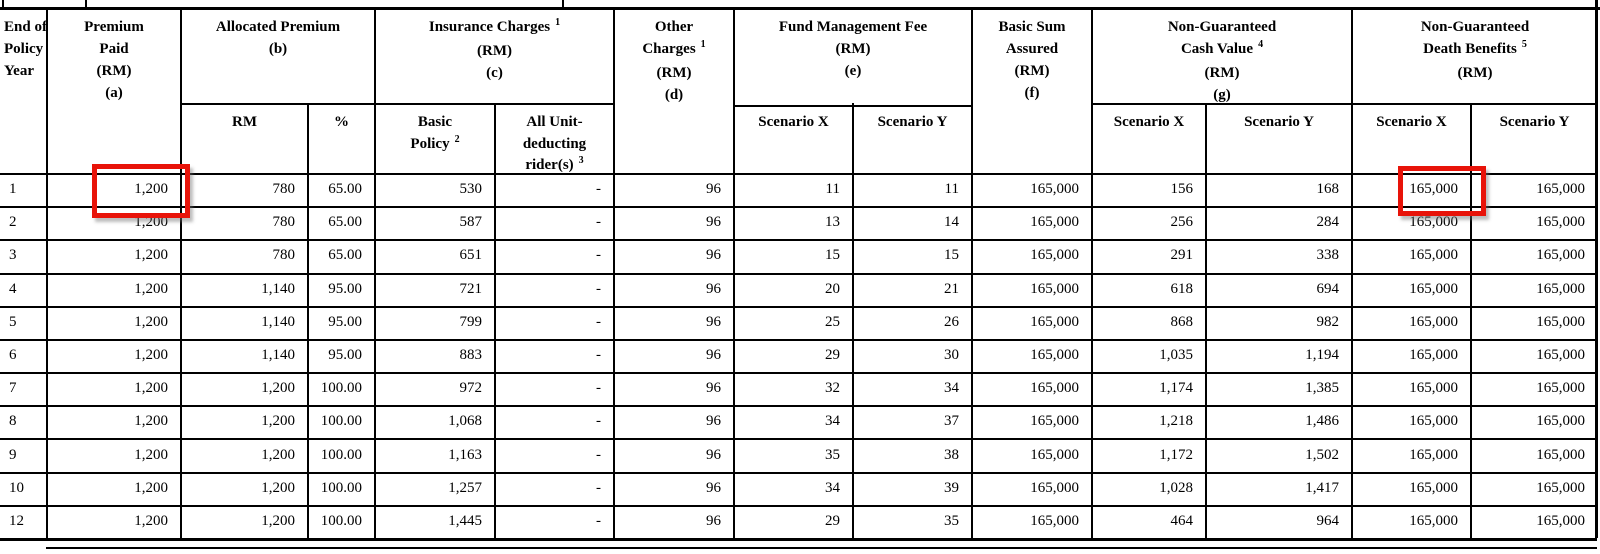 This screenshot has height=554, width=1600. I want to click on subcolumn-header-ngdb-x: Scenario X, so click(1411, 140).